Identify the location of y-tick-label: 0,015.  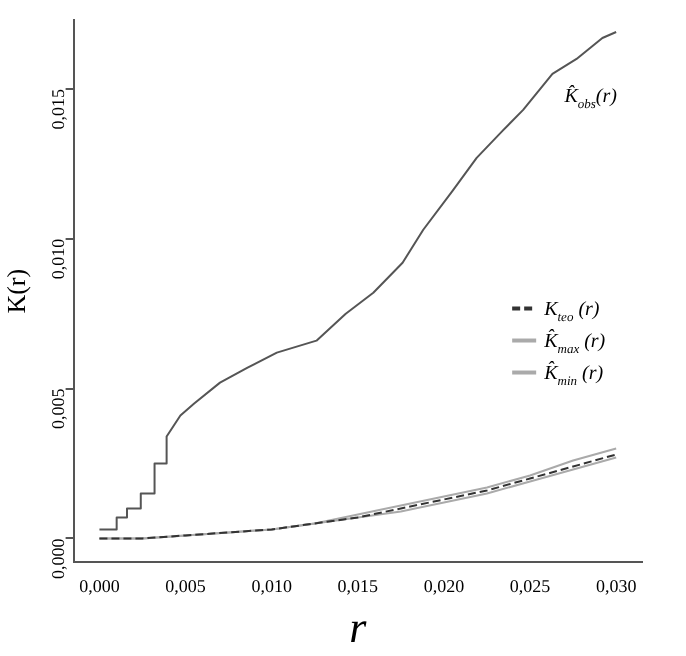
(58, 108).